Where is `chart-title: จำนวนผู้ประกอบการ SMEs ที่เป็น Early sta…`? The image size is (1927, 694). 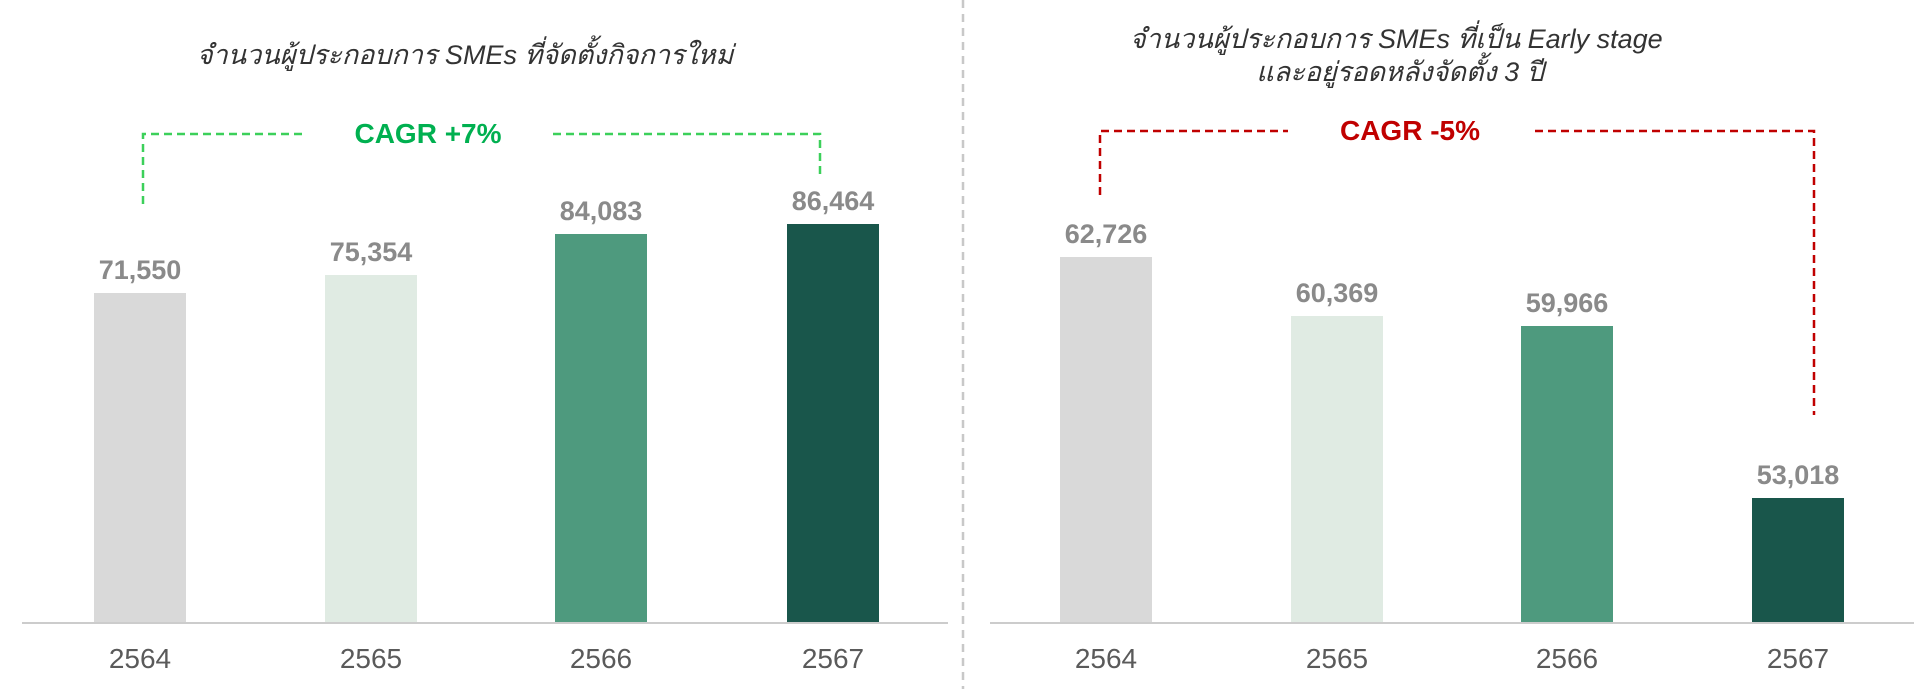 chart-title: จำนวนผู้ประกอบการ SMEs ที่เป็น Early sta… is located at coordinates (1400, 54).